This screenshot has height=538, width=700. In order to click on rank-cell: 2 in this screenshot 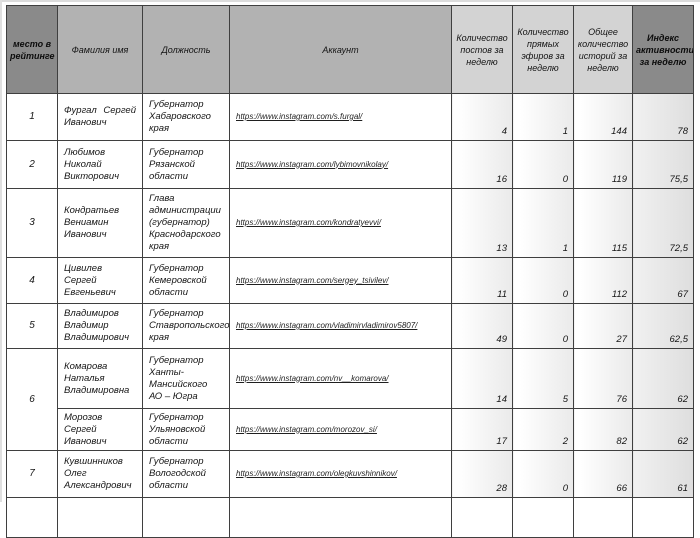, I will do `click(32, 164)`.